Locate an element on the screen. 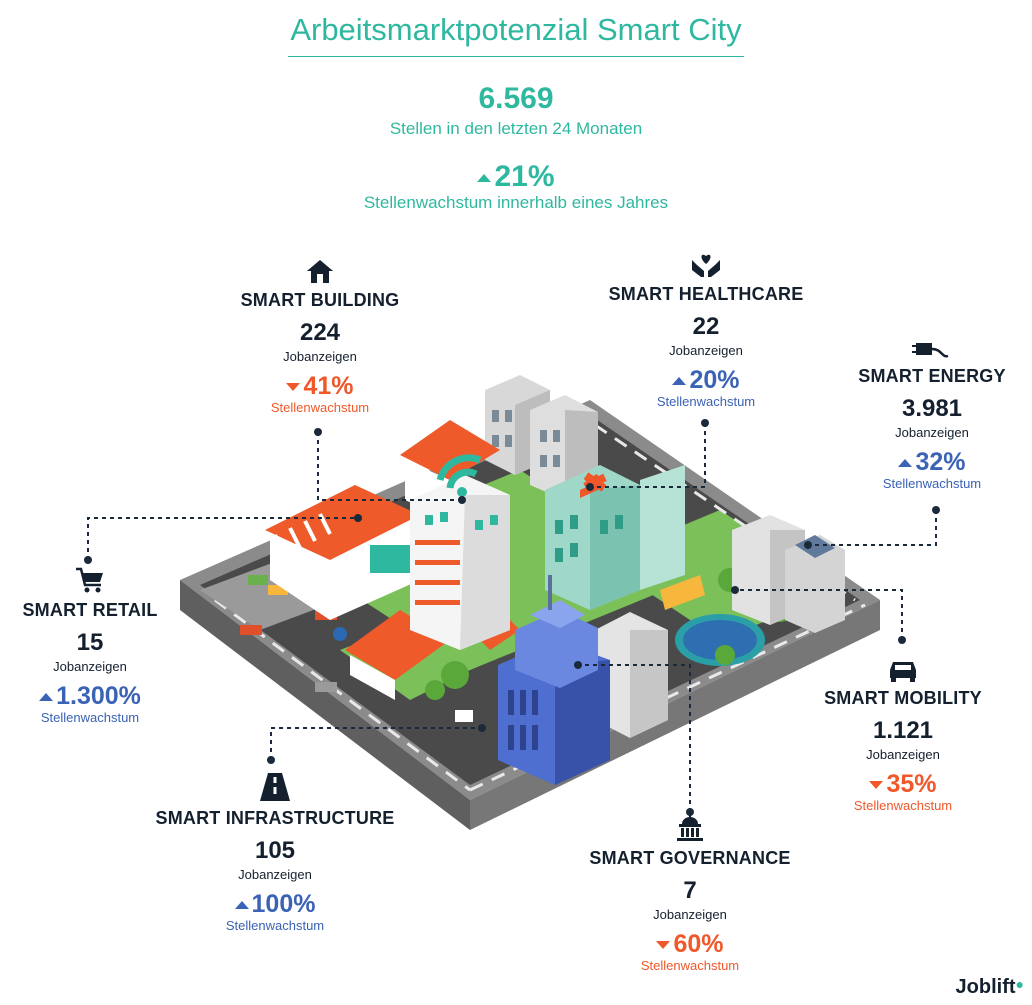 The image size is (1032, 1005). category-name: SMART BUILDING is located at coordinates (320, 300).